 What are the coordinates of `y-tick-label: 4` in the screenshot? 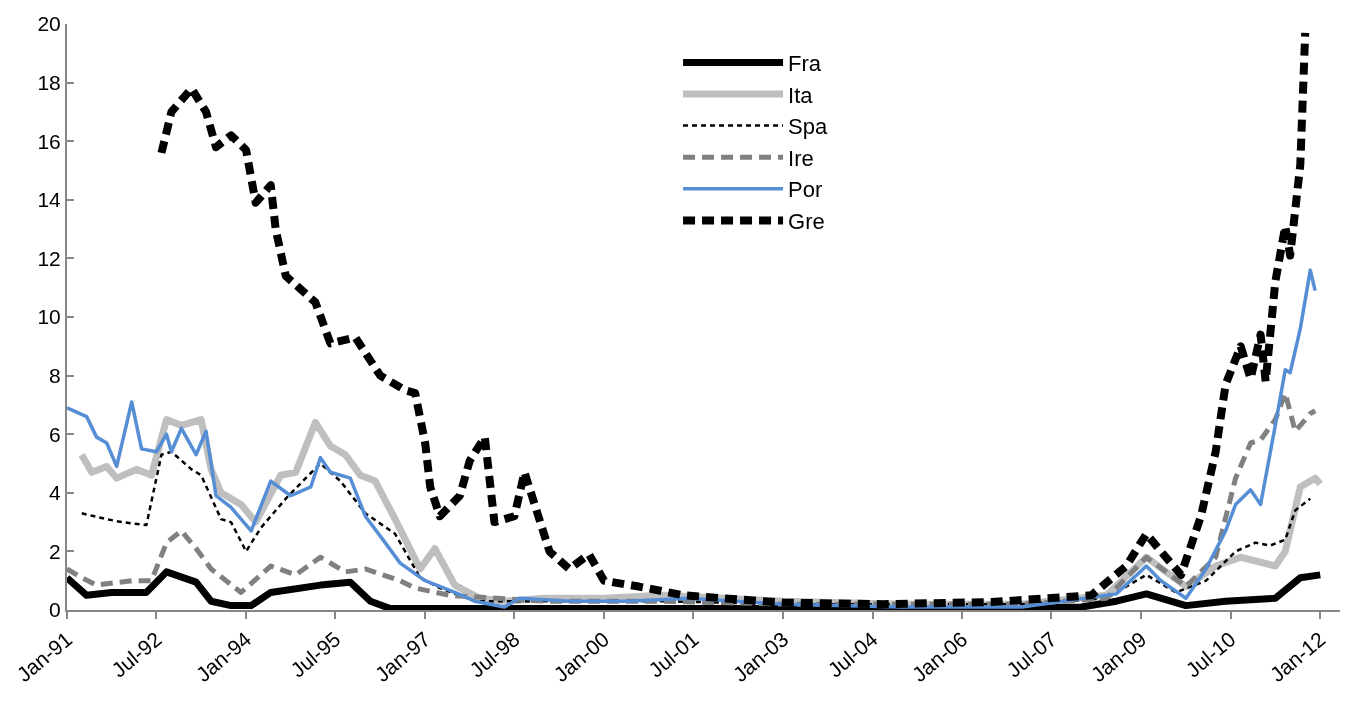 It's located at (55, 493).